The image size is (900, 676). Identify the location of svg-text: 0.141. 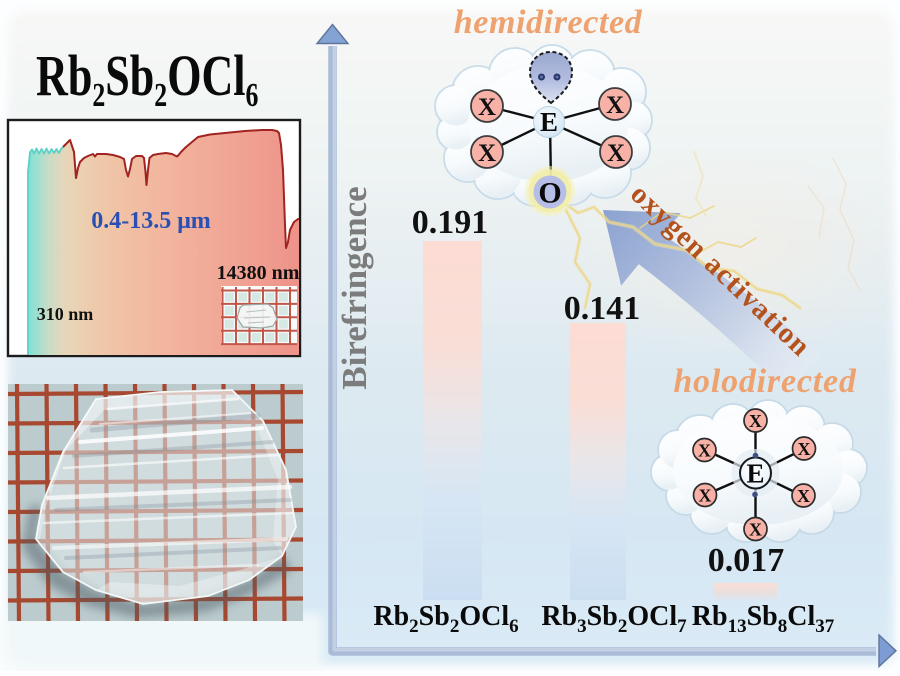
(602, 308).